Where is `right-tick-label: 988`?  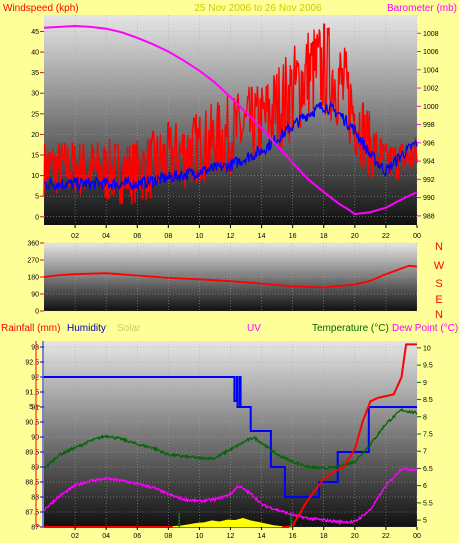
right-tick-label: 988 is located at coordinates (429, 216).